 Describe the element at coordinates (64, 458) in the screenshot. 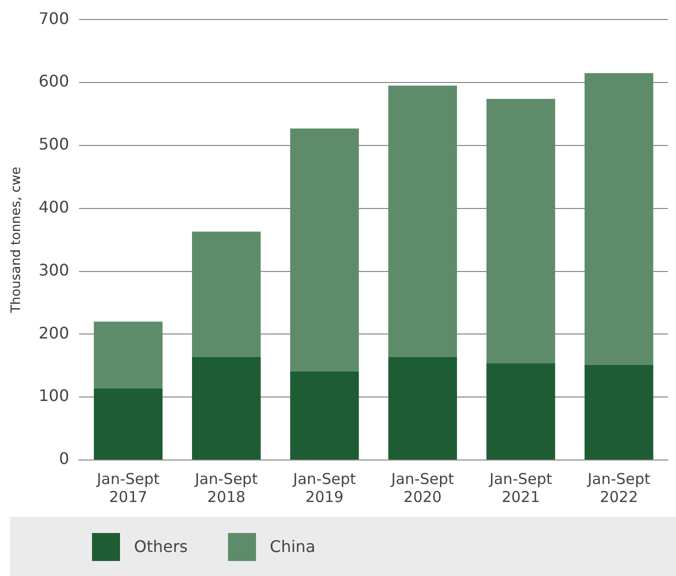

I see `y-tick-label: 0` at that location.